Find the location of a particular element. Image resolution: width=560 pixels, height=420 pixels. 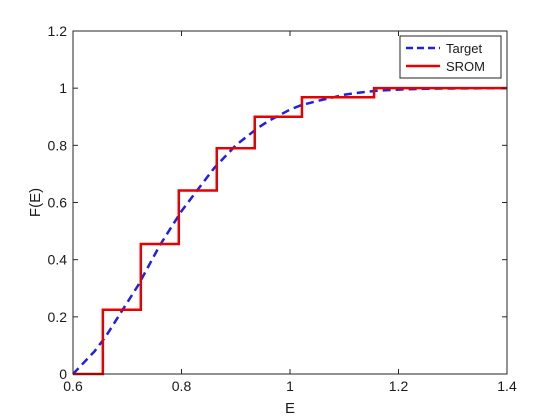

y-tick-label: 0 is located at coordinates (63, 374).